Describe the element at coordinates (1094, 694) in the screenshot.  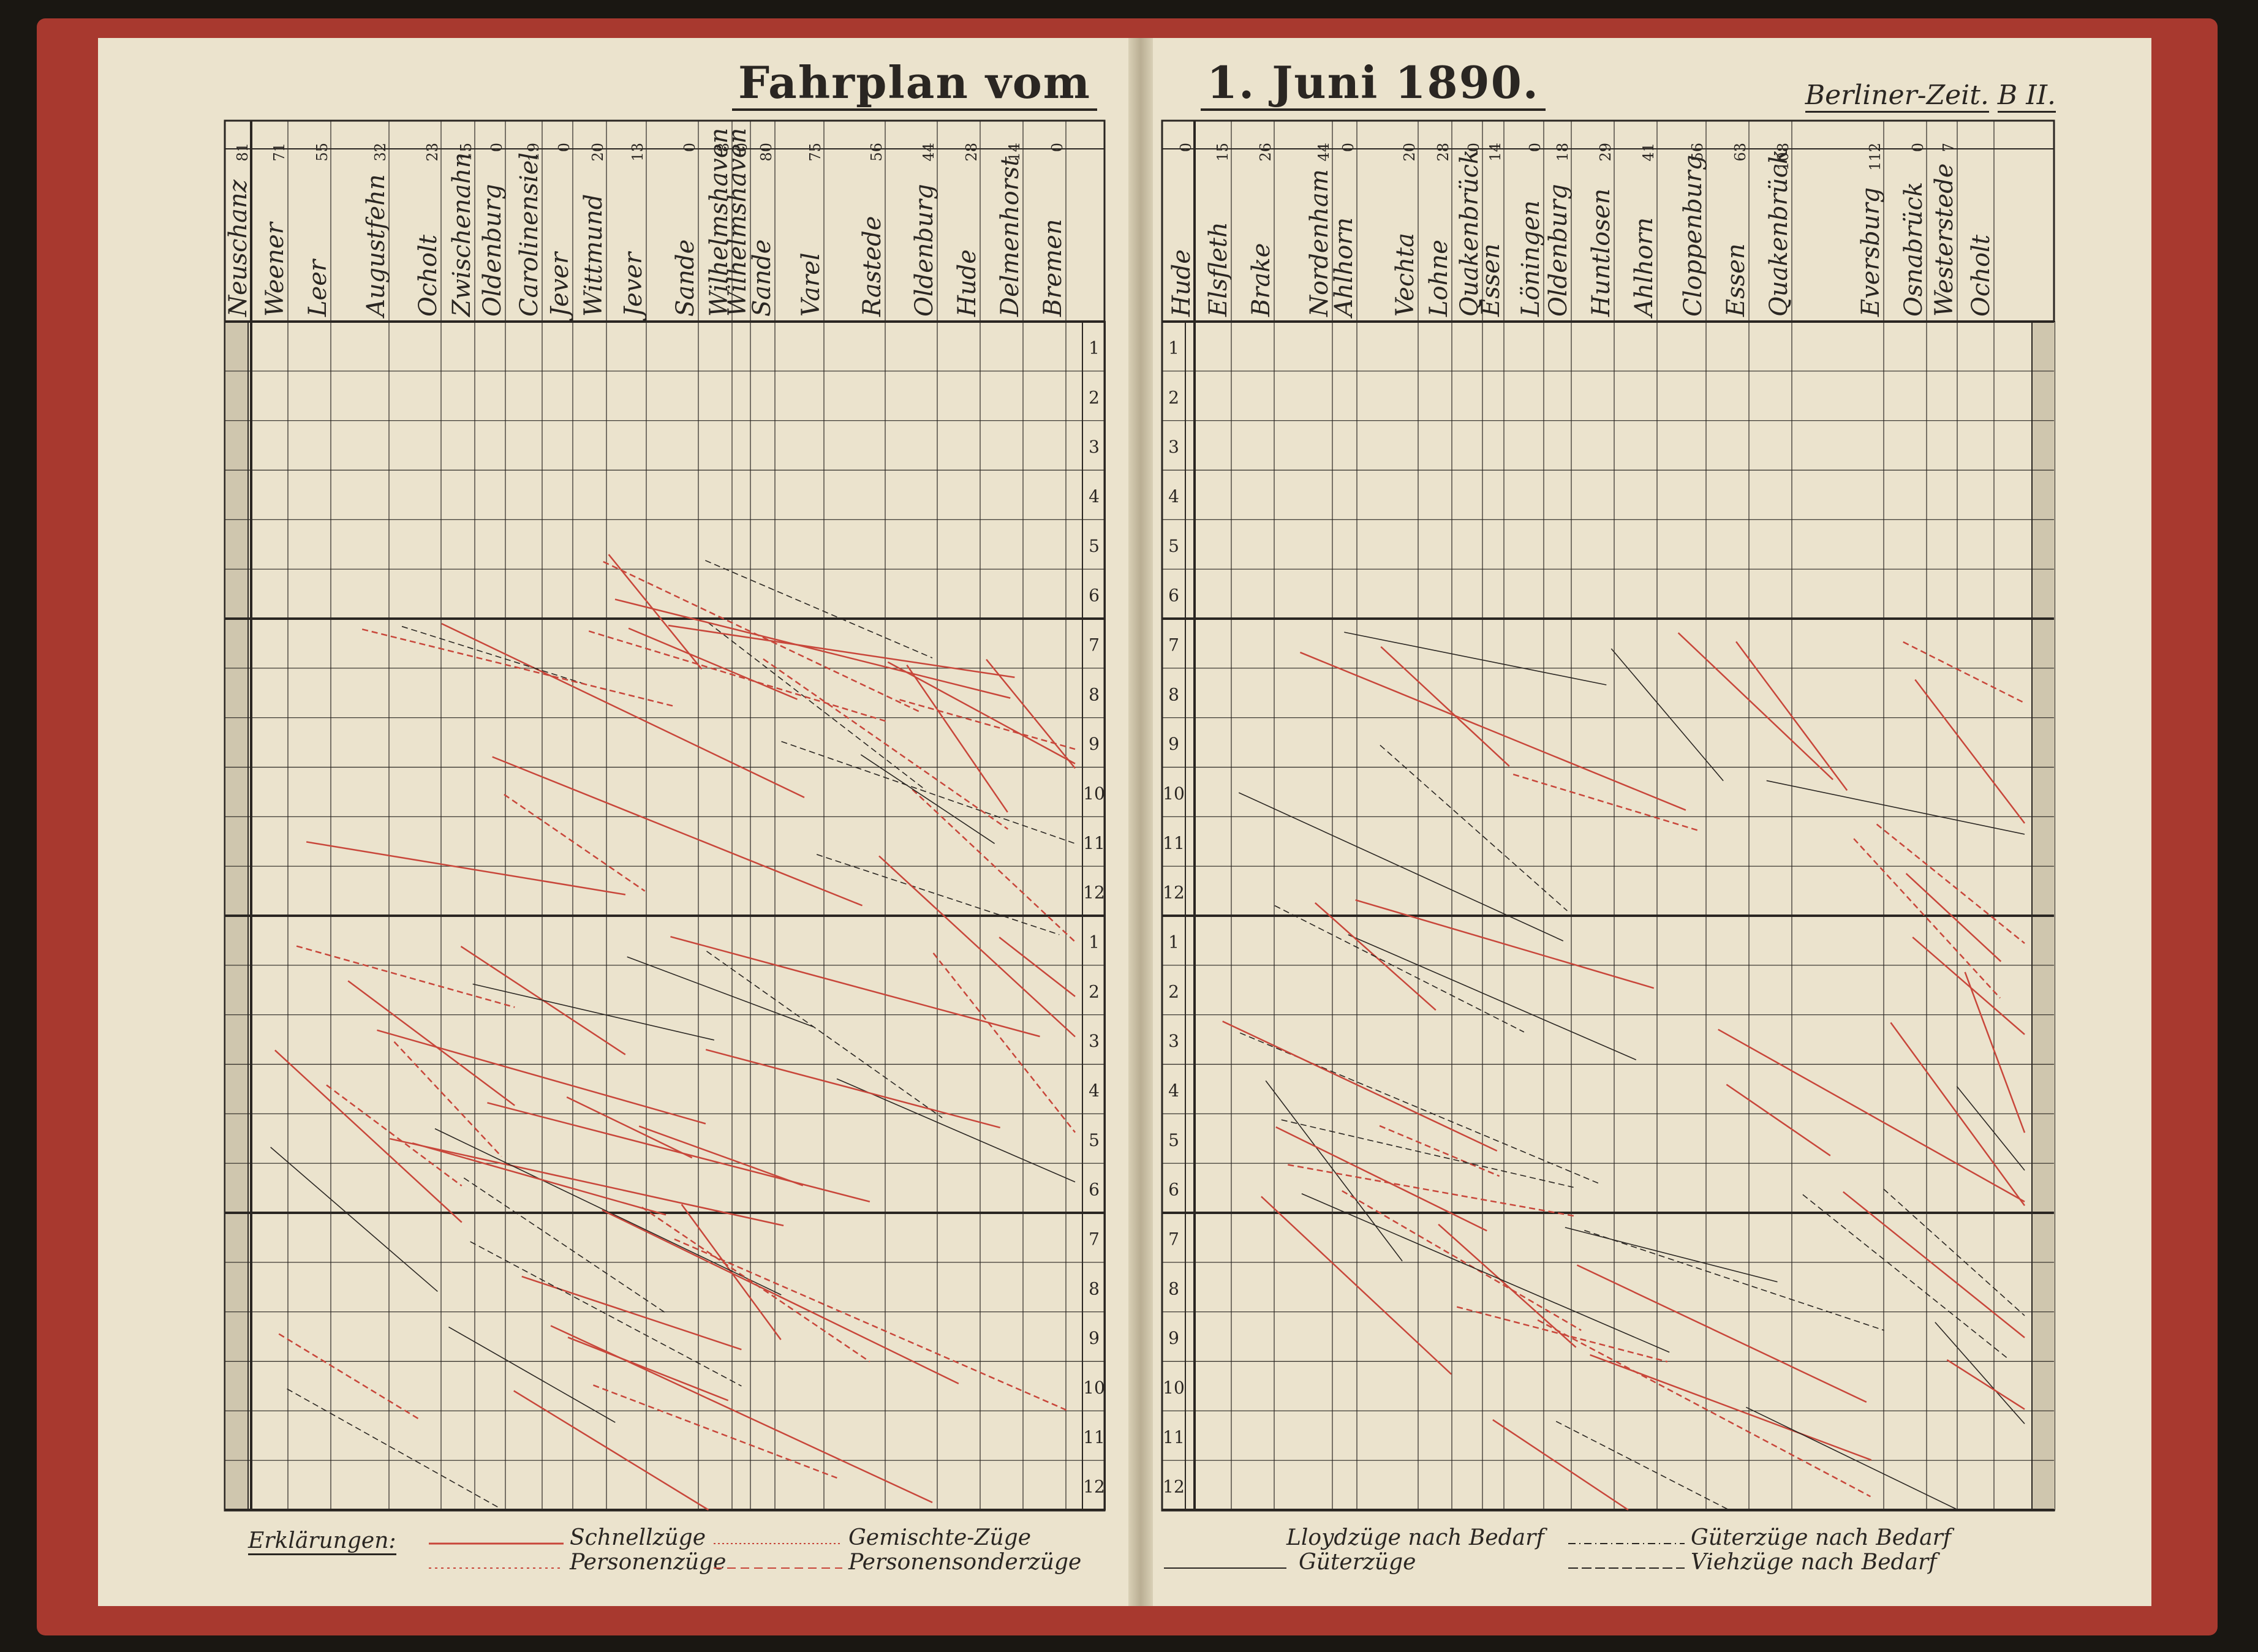
I see `hour-label: 8` at that location.